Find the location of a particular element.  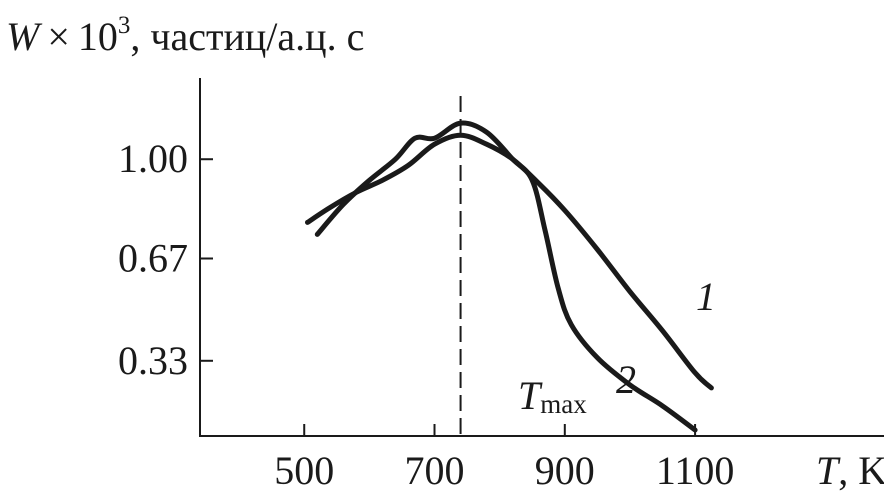

x-label-variable: T is located at coordinates (828, 470).